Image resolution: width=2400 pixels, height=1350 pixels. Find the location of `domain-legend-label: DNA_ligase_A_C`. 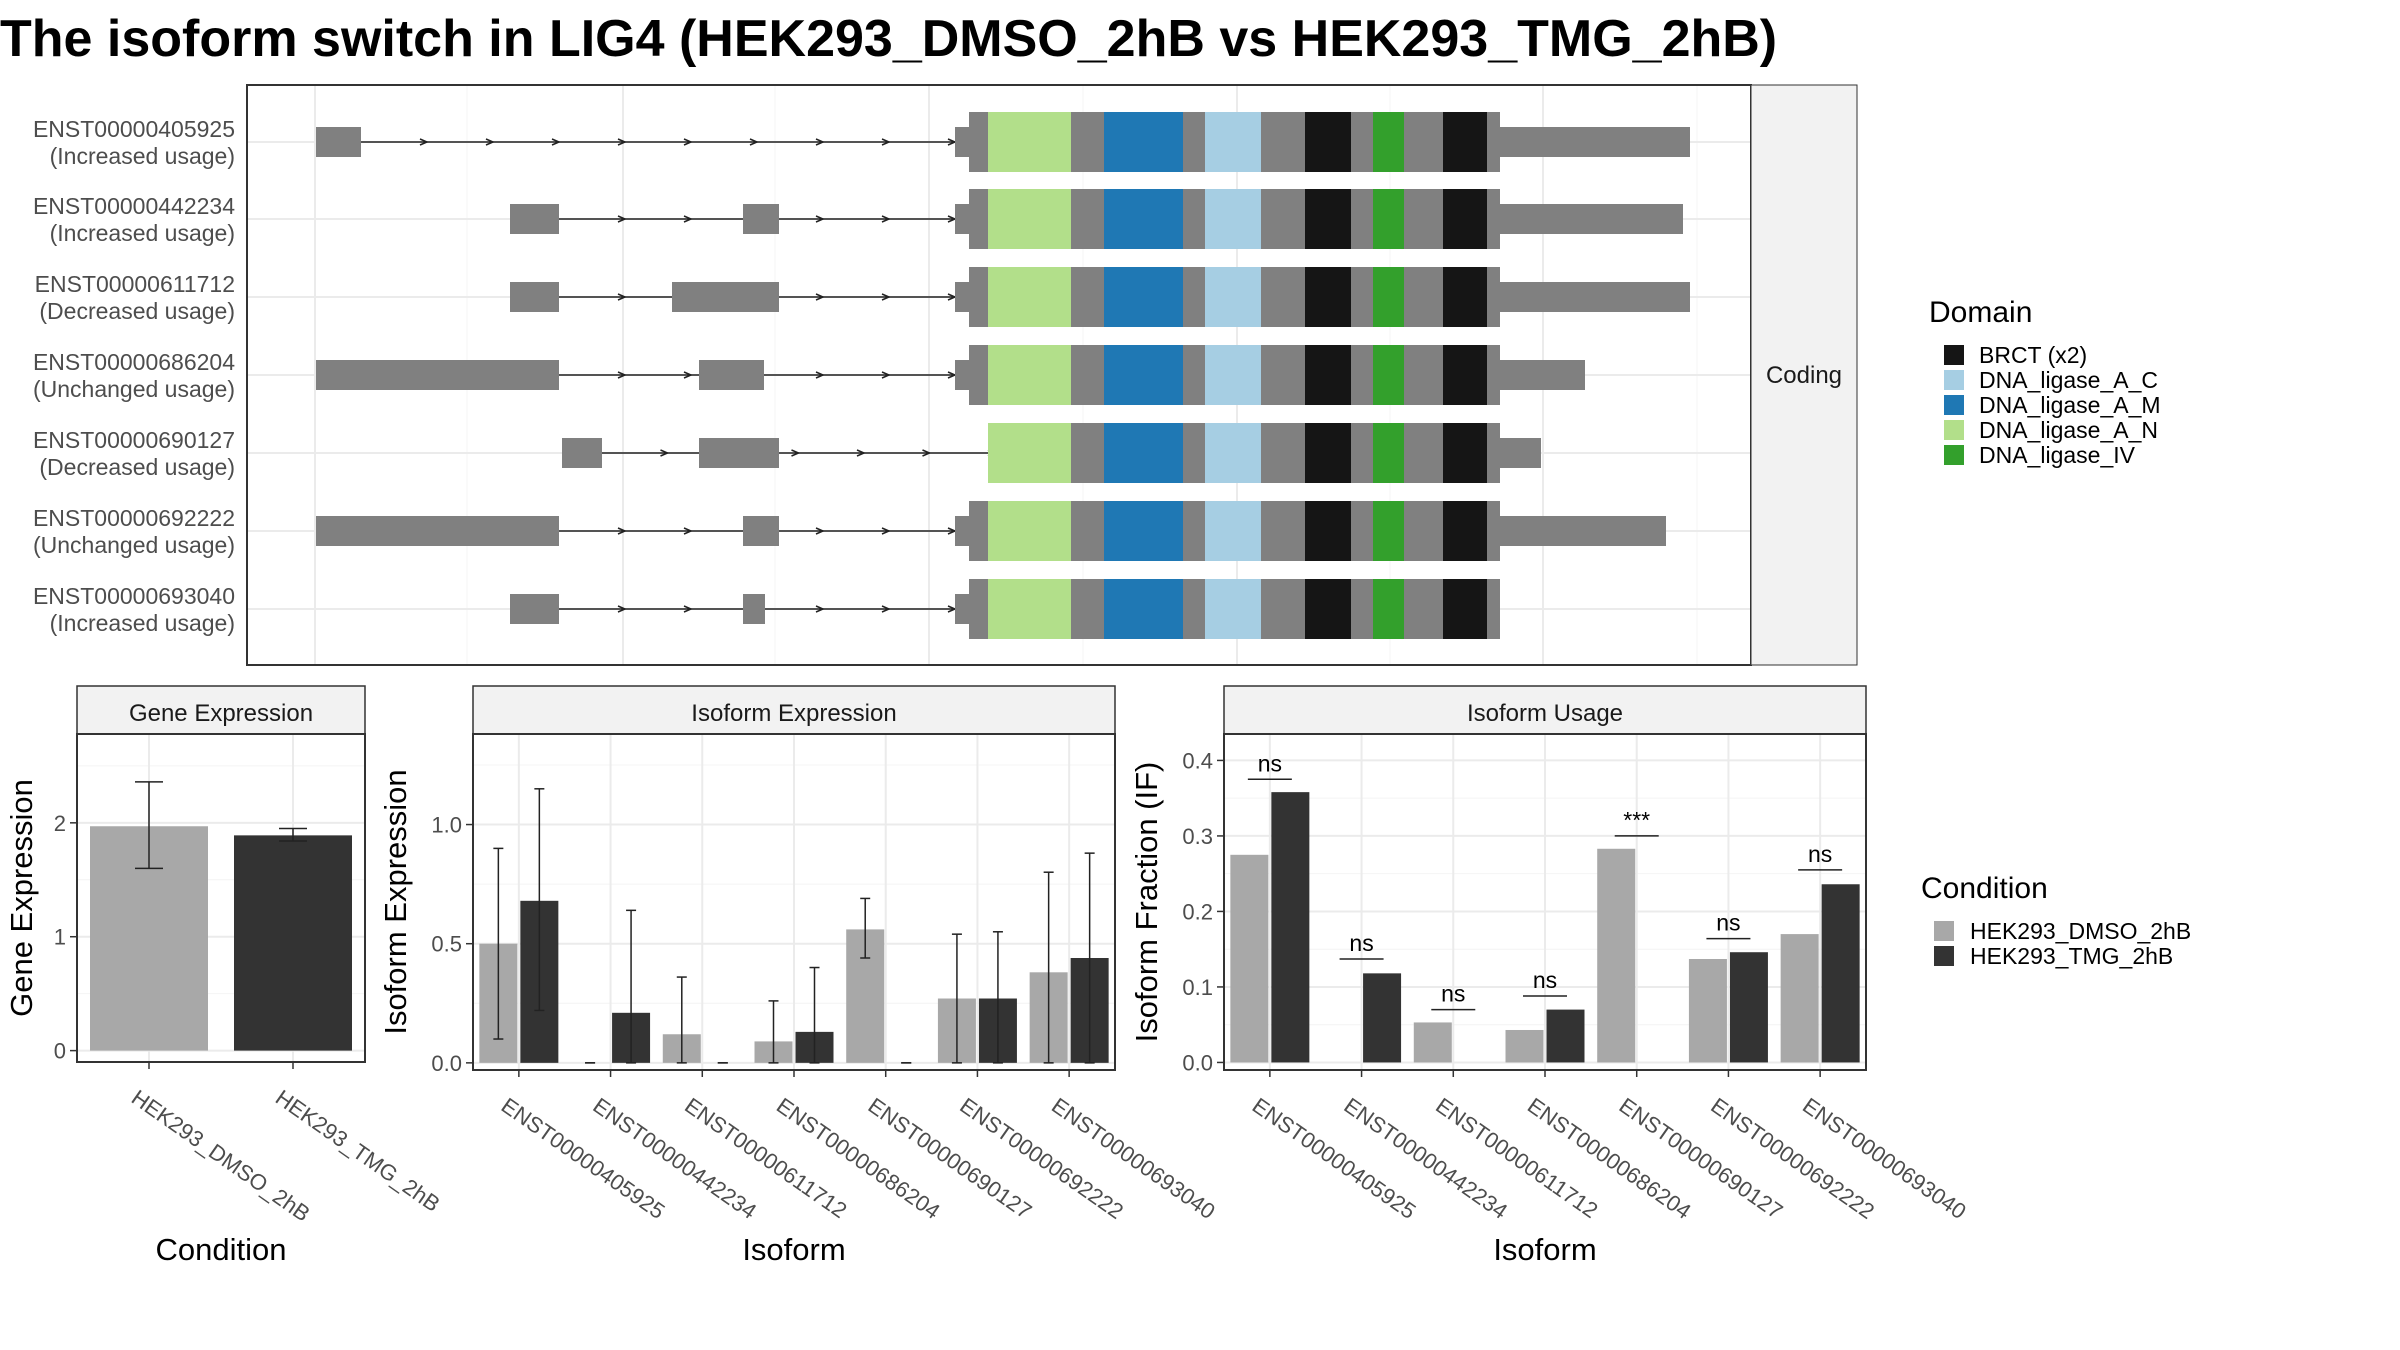

domain-legend-label: DNA_ligase_A_C is located at coordinates (2068, 380).